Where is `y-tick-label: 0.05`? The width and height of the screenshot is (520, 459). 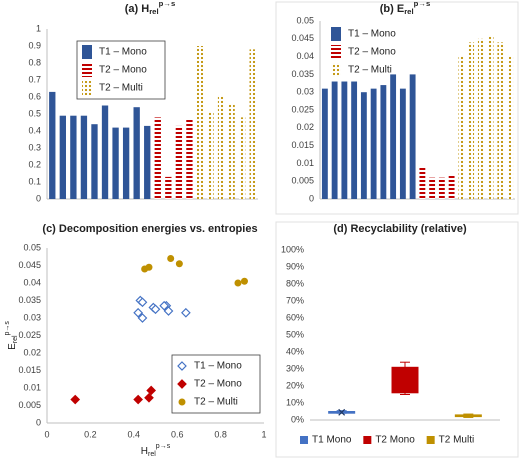 y-tick-label: 0.05 is located at coordinates (32, 247).